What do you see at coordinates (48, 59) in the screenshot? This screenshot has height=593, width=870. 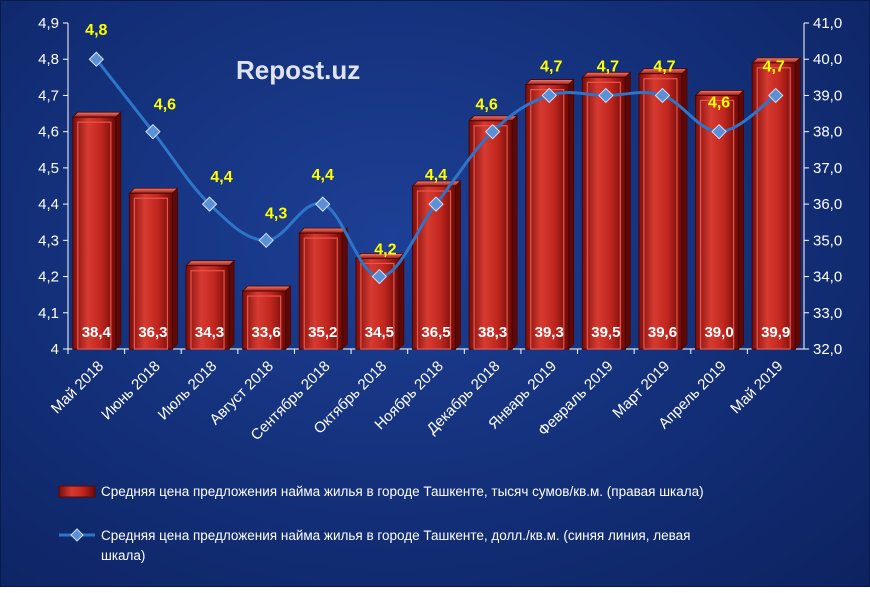 I see `left-tick-label: 4,8` at bounding box center [48, 59].